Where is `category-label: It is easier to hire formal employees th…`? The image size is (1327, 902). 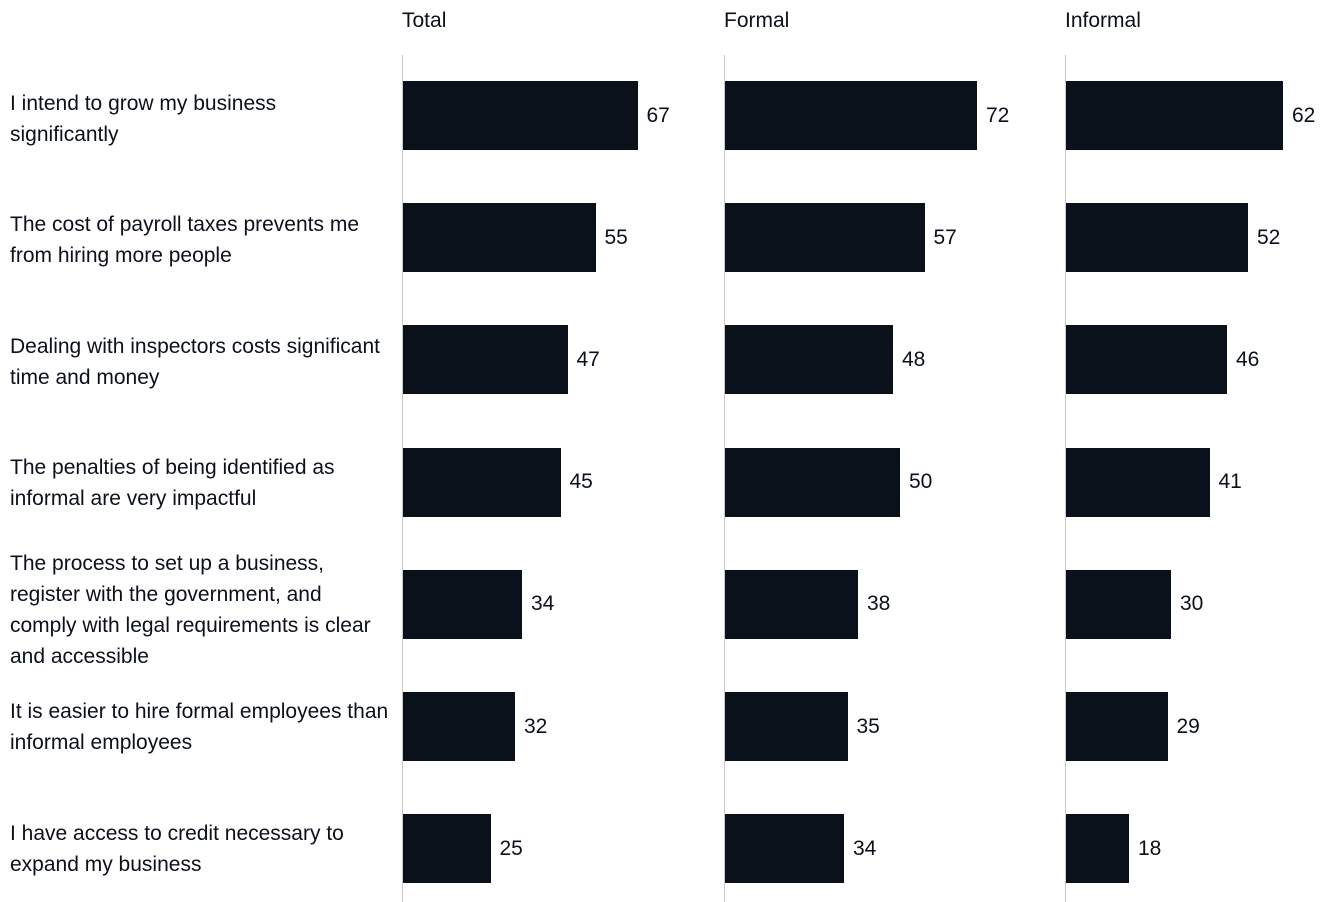 category-label: It is easier to hire formal employees th… is located at coordinates (199, 727).